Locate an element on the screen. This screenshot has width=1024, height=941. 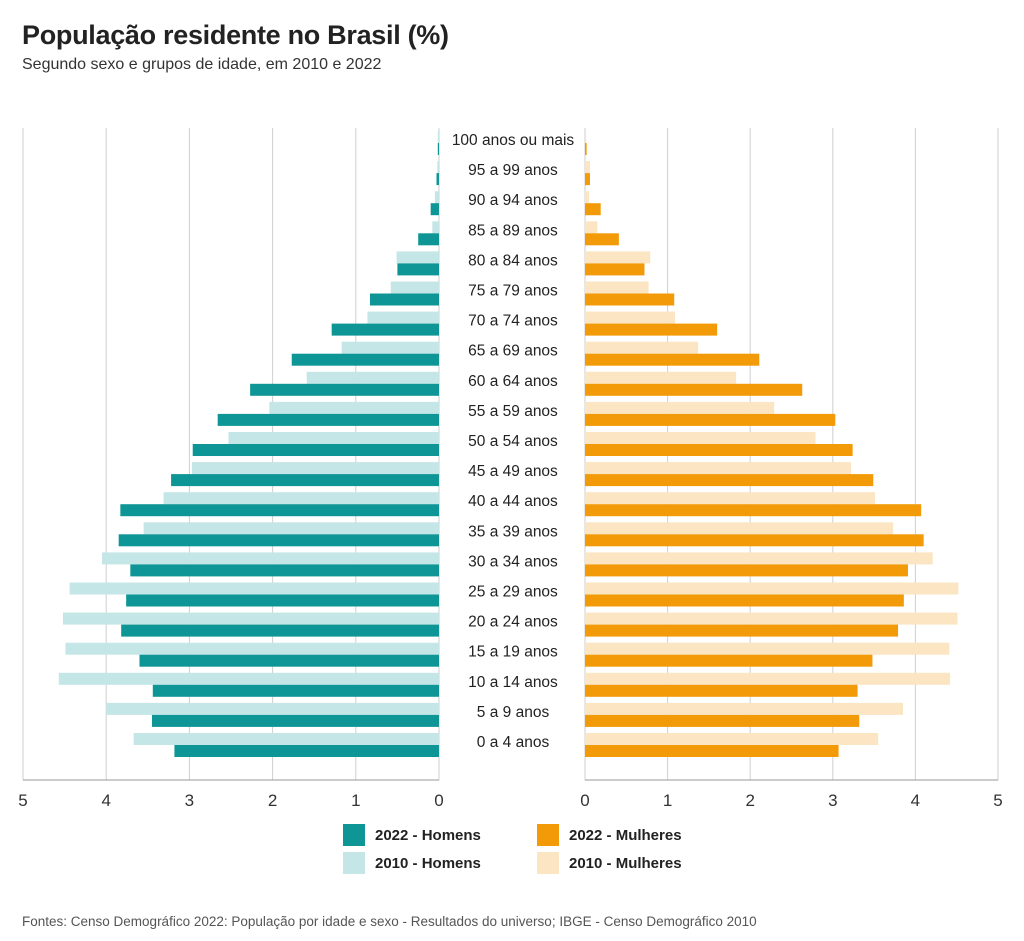
bar-2022---mulheres-14 is located at coordinates (746, 570).